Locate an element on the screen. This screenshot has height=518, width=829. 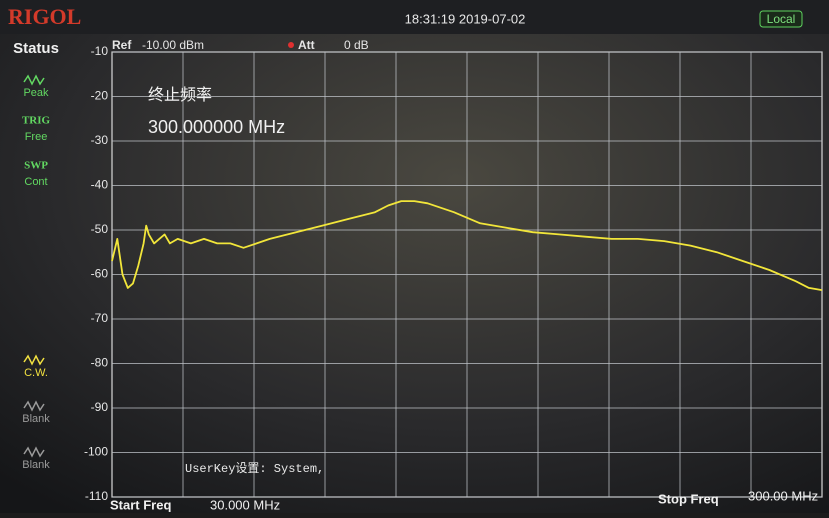
datetime: 18:31:19 2019-07-02 is located at coordinates (465, 18).